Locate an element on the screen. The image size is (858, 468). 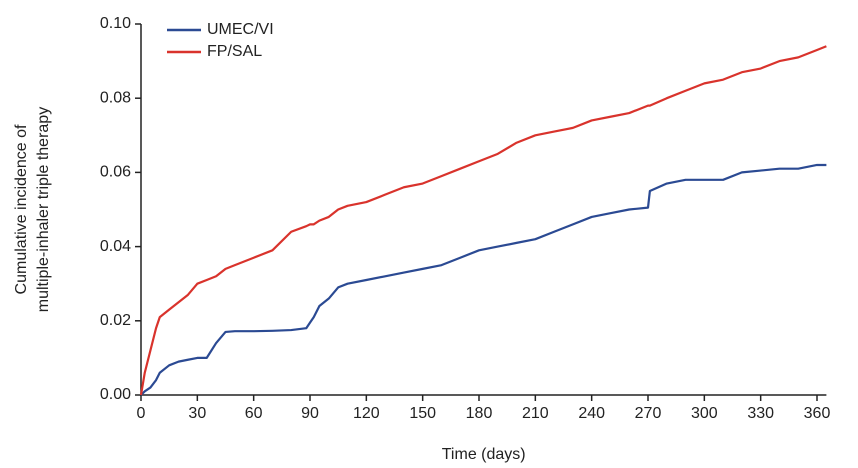
x-tick-label: 330 is located at coordinates (760, 413).